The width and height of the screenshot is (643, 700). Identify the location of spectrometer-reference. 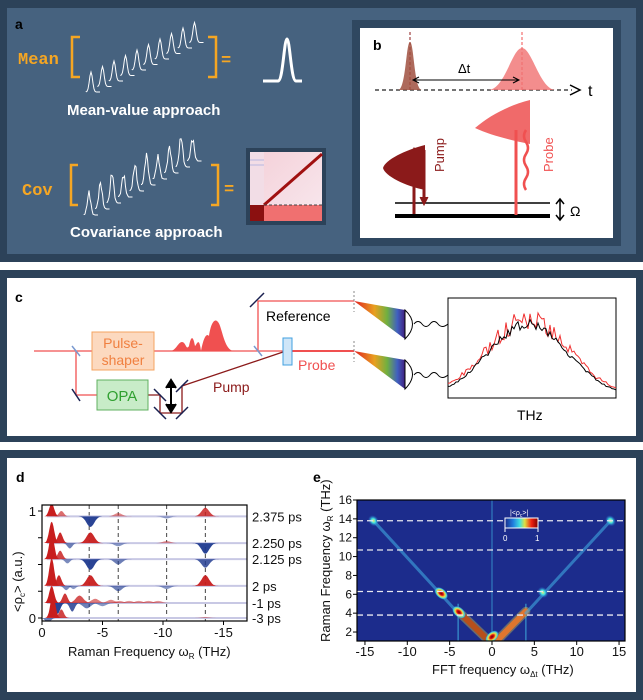
(401, 321).